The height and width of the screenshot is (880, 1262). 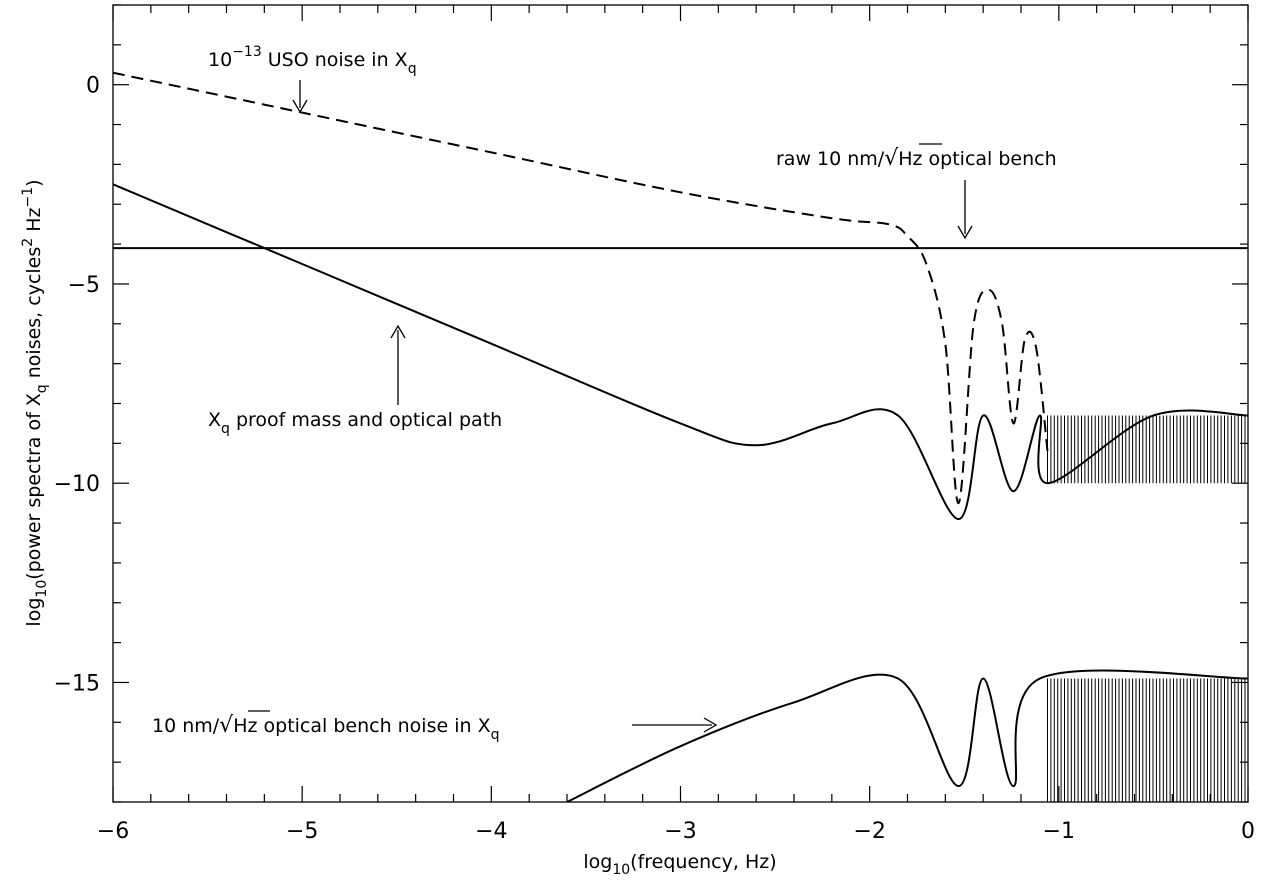 What do you see at coordinates (491, 831) in the screenshot?
I see `x-tick-label: −4` at bounding box center [491, 831].